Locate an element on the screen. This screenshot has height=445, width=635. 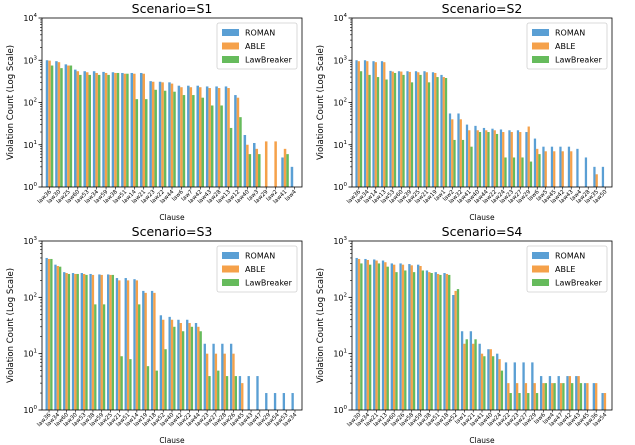
bar-able-law53 is located at coordinates (87, 129).